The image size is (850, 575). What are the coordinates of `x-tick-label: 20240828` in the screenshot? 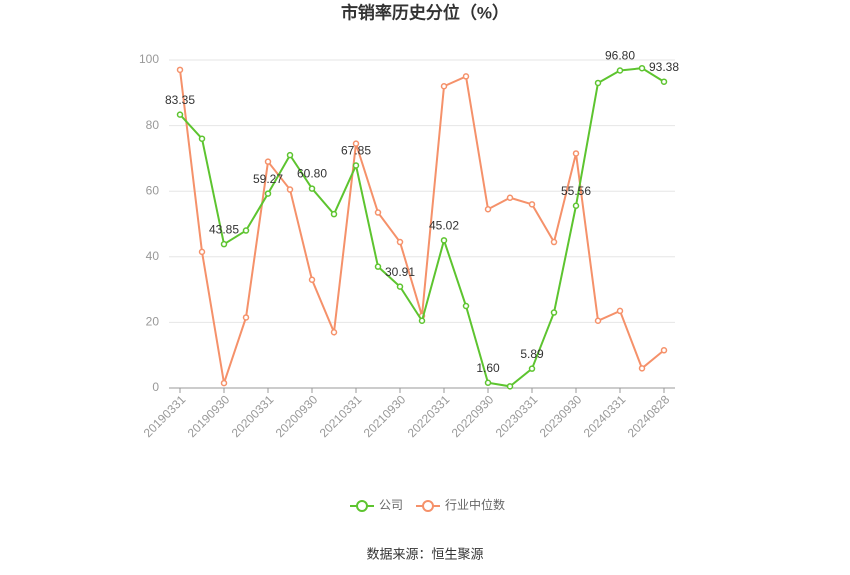 It's located at (649, 416).